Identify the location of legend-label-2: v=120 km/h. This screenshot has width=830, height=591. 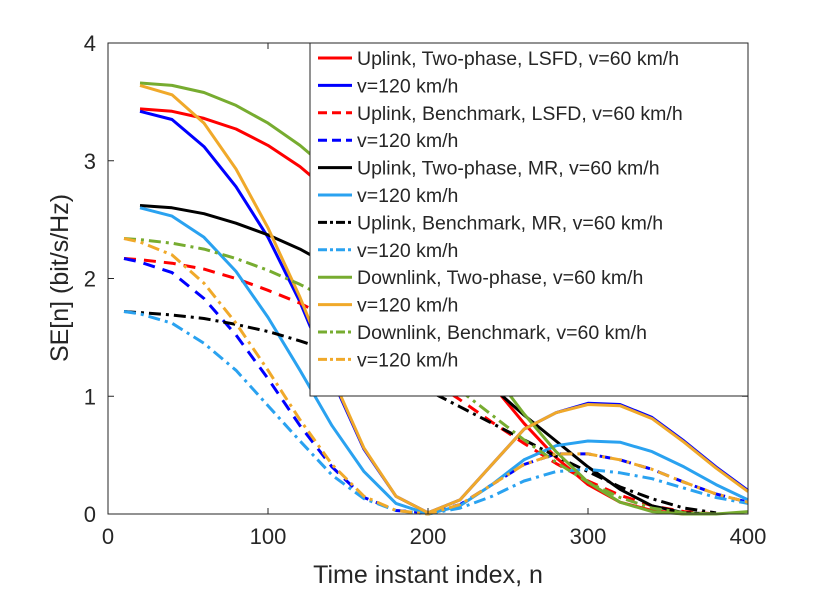
(407, 86).